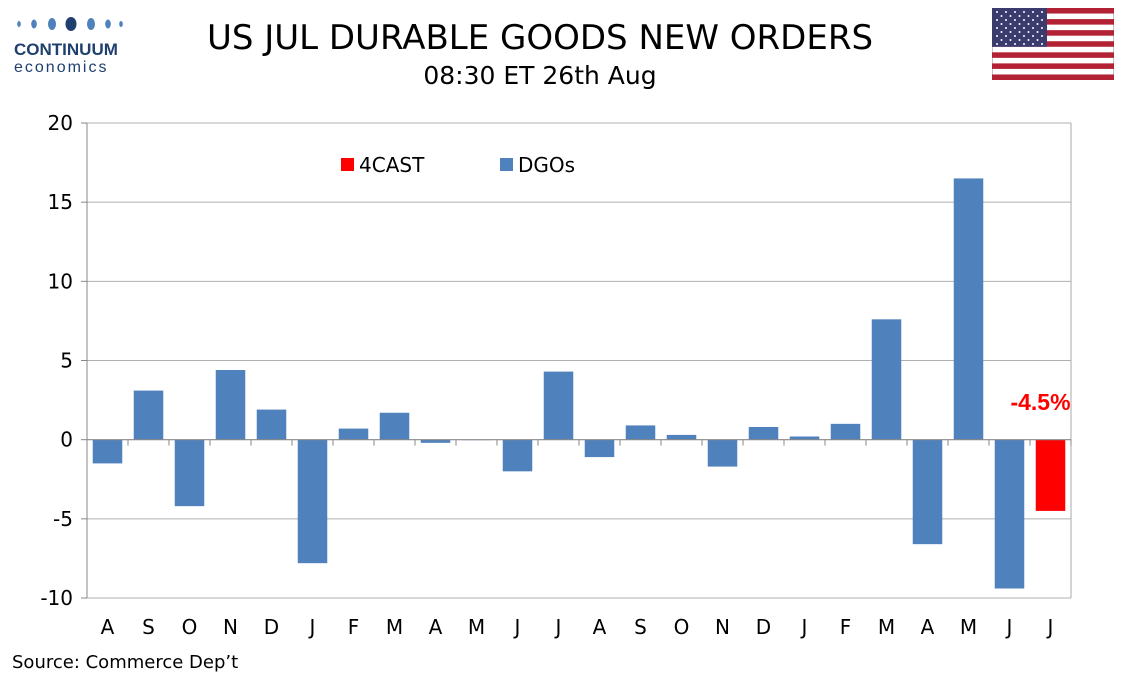 This screenshot has height=680, width=1134. I want to click on chart-title: US JUL DURABLE GOODS NEW ORDERS, so click(540, 38).